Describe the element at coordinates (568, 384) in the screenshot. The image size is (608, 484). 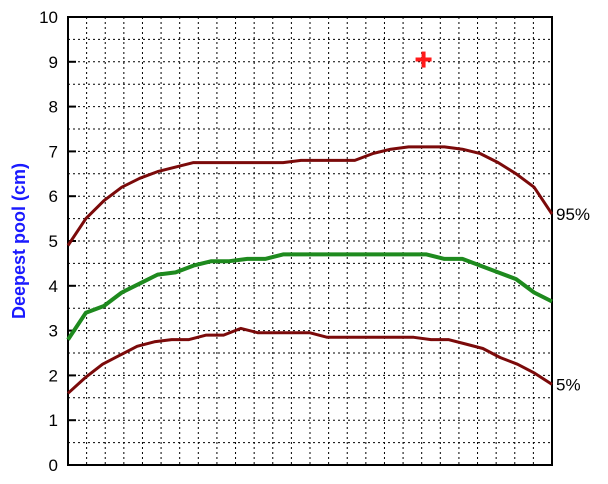
I see `series-end-label: 5%` at that location.